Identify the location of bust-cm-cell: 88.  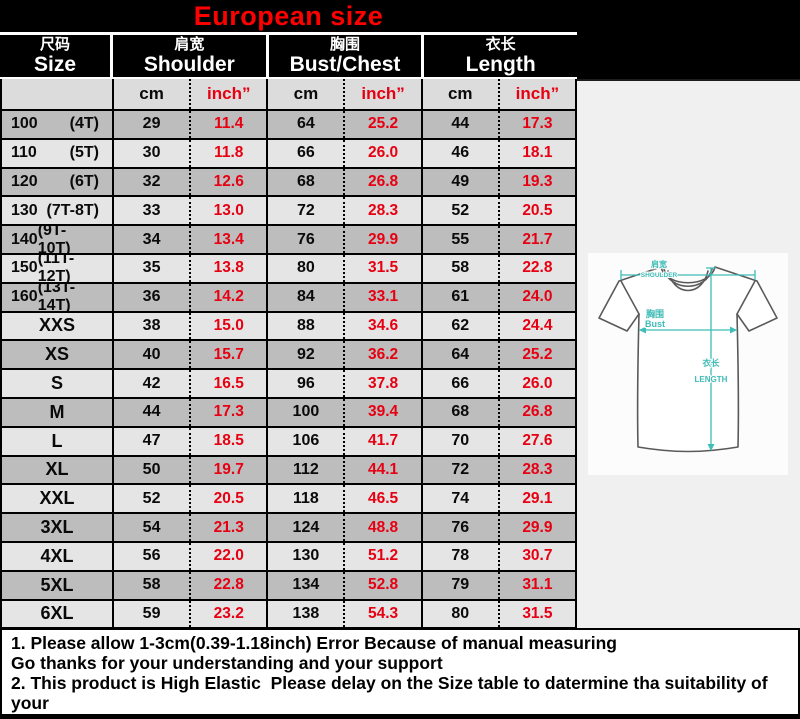
(304, 326).